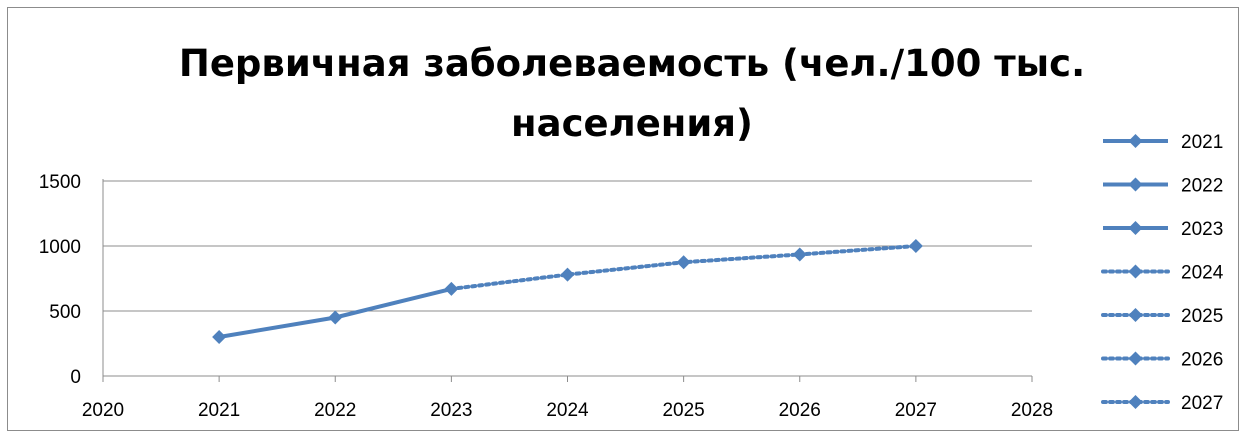  What do you see at coordinates (567, 274) in the screenshot?
I see `data-point-2024` at bounding box center [567, 274].